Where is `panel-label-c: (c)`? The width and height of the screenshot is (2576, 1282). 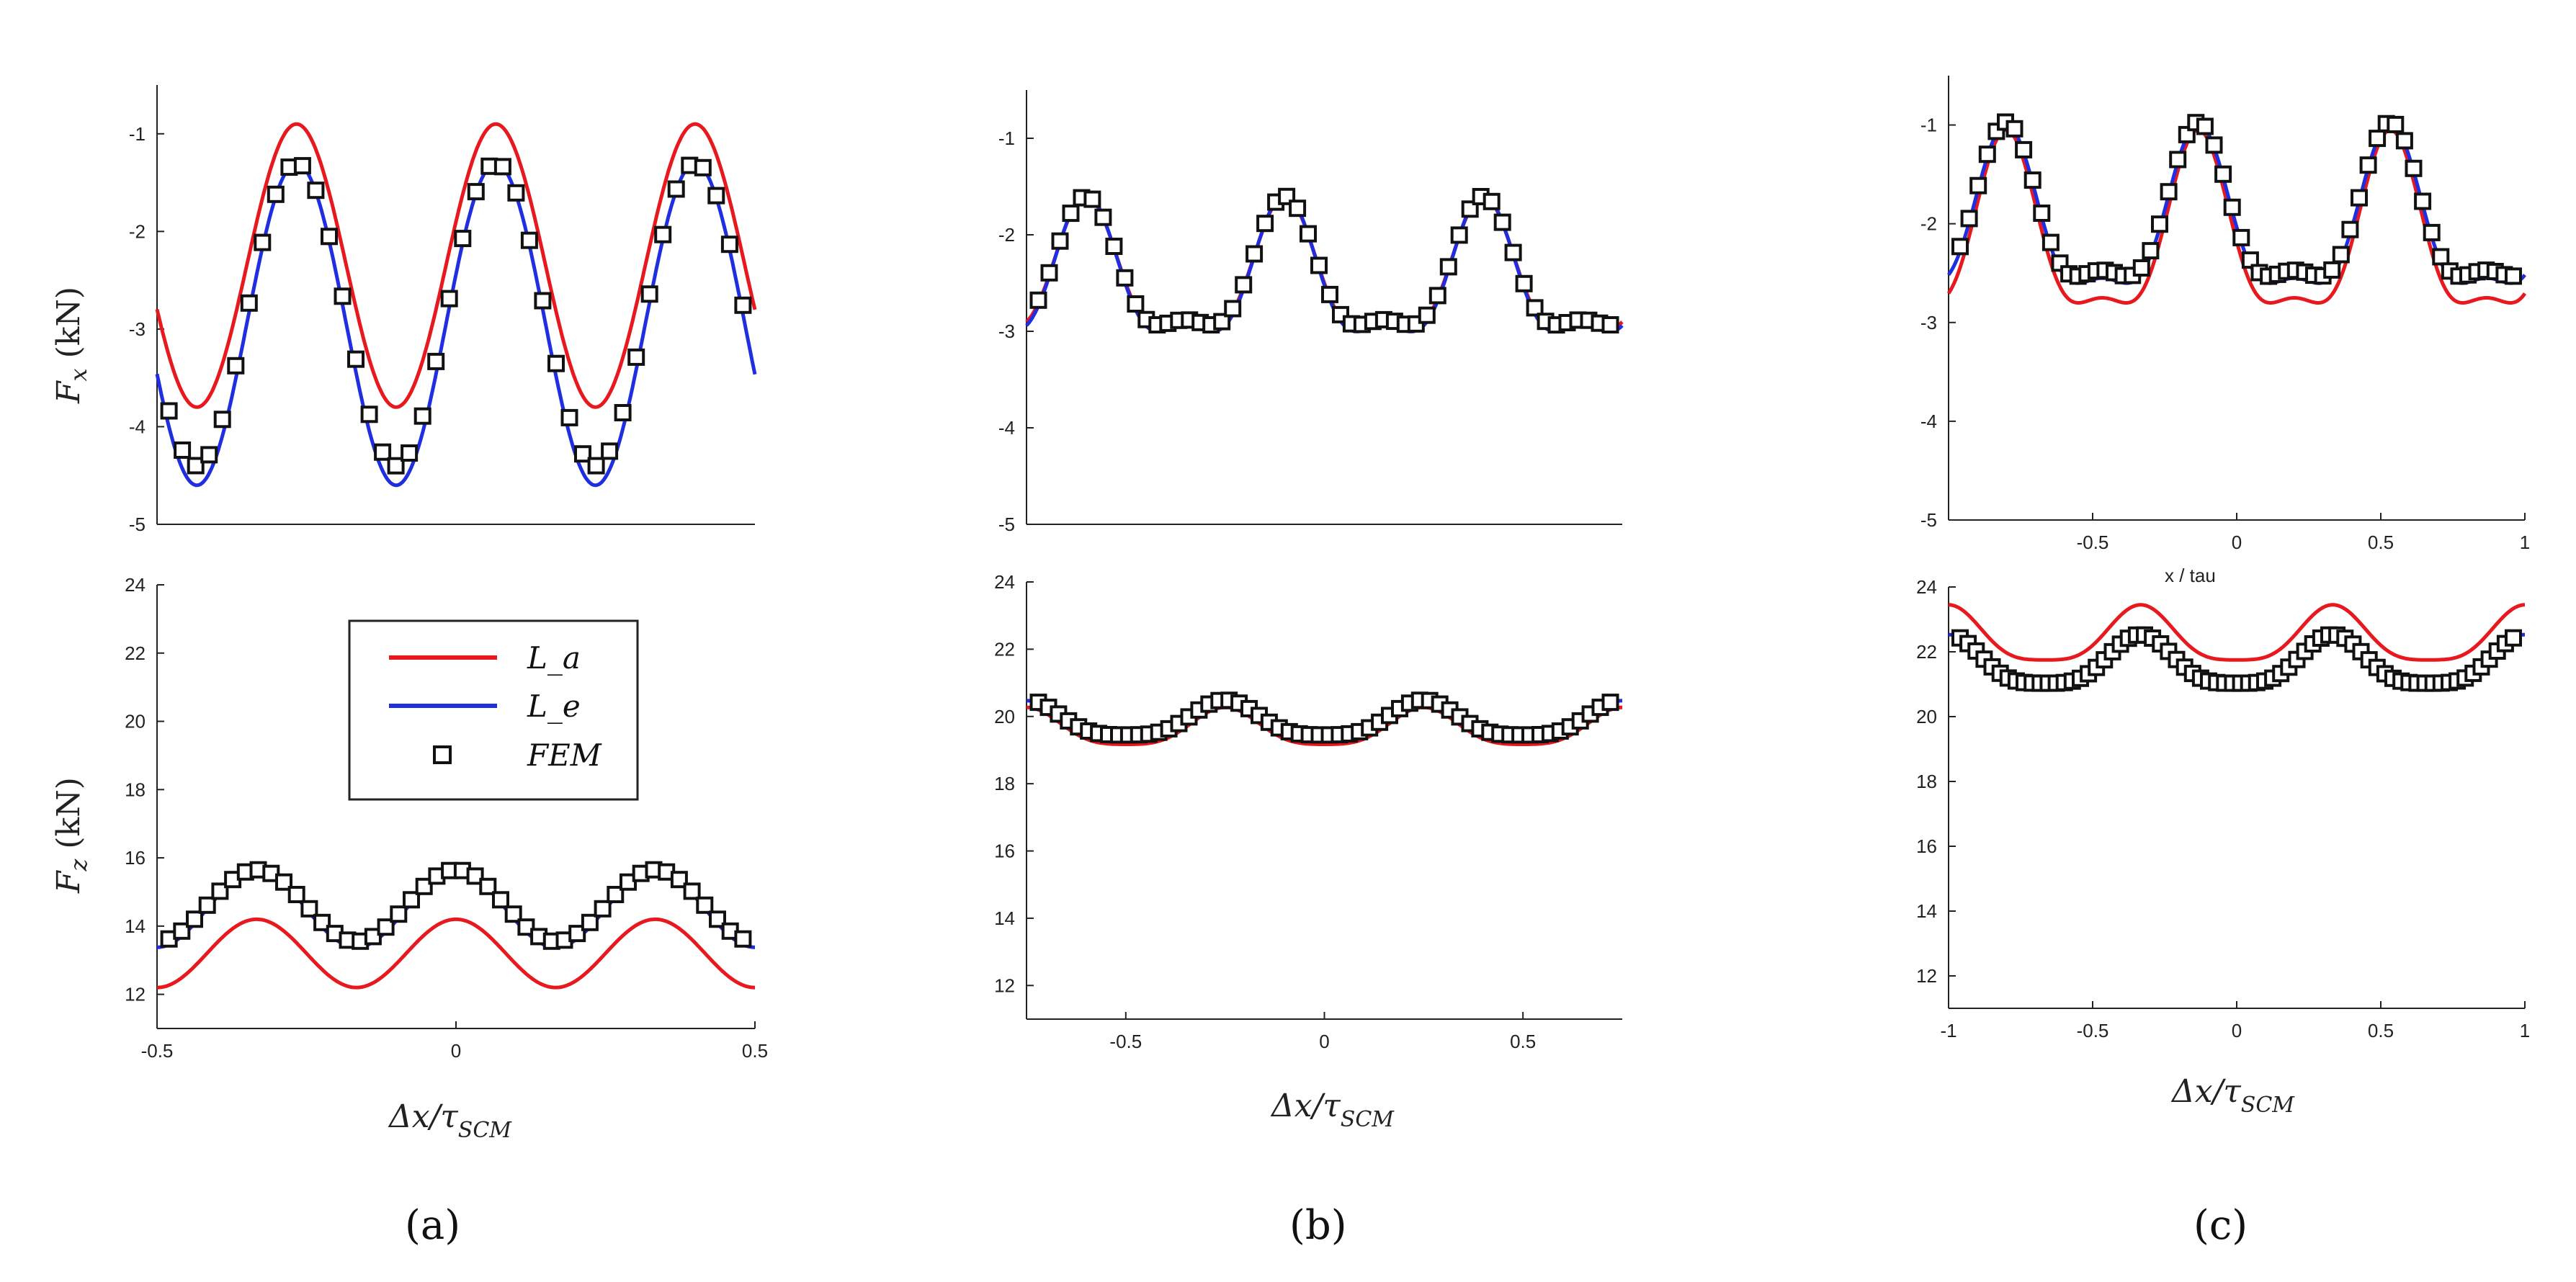
panel-label-c: (c) is located at coordinates (2220, 1226).